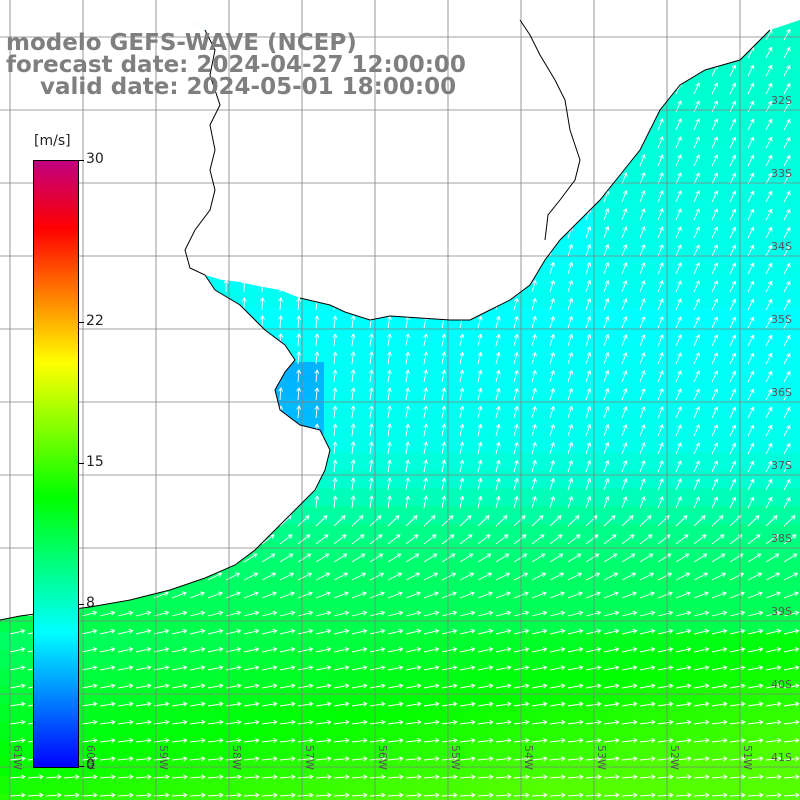 The width and height of the screenshot is (800, 800). What do you see at coordinates (781, 100) in the screenshot?
I see `latitude-label: 32S` at bounding box center [781, 100].